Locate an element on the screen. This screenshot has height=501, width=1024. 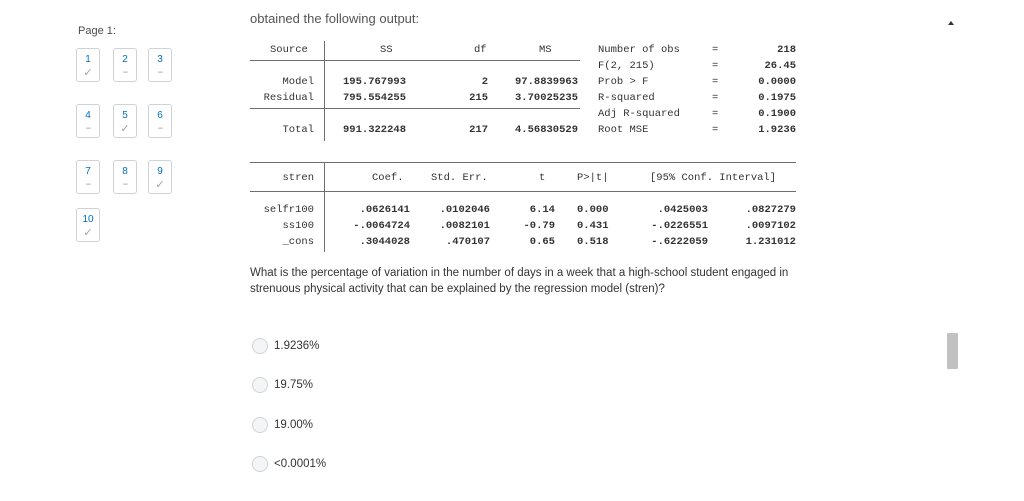
anova-row-ms: 4.56830529 is located at coordinates (546, 130).